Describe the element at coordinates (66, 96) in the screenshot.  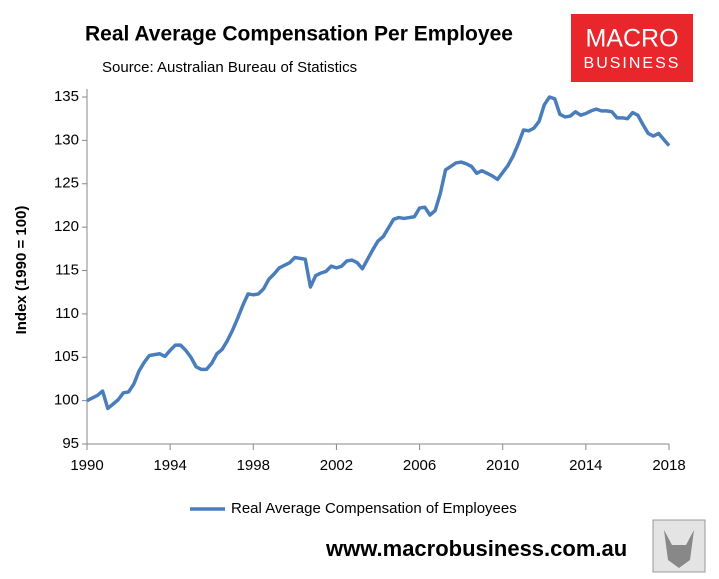
I see `y-tick-label: 135` at that location.